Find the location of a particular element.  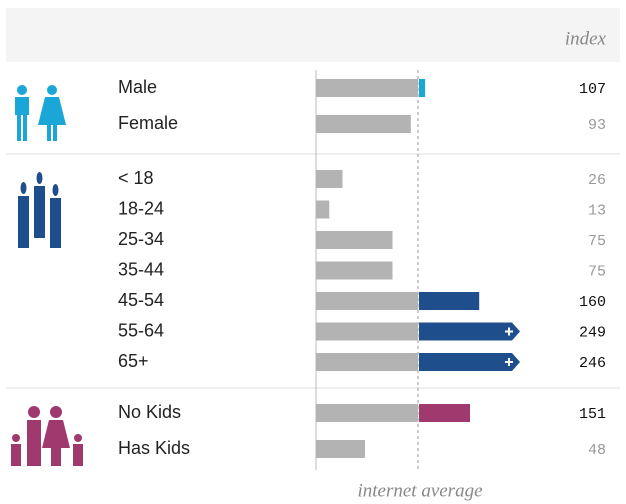

row-label: Has Kids is located at coordinates (154, 448).